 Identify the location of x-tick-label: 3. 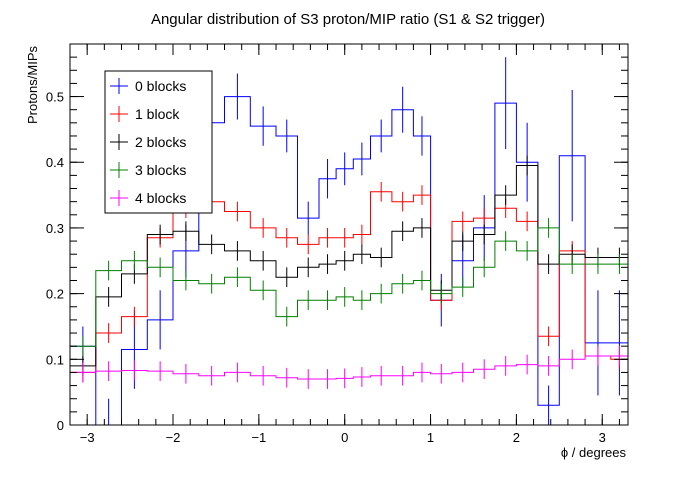
(602, 437).